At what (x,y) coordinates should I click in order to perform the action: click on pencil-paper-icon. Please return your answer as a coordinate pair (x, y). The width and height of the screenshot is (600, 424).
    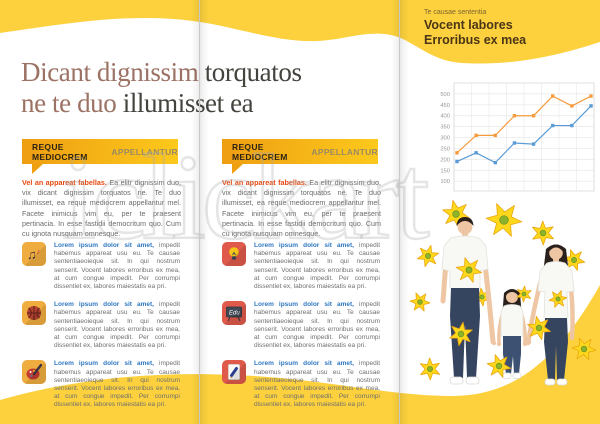
    Looking at the image, I should click on (234, 372).